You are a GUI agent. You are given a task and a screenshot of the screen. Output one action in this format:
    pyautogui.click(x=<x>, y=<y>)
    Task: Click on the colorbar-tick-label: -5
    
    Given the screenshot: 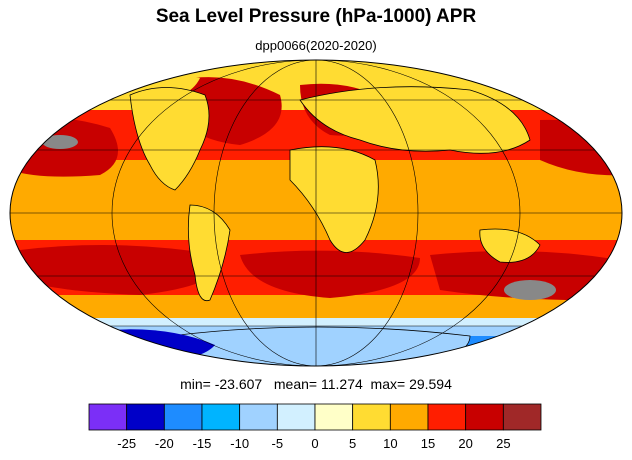 What is the action you would take?
    pyautogui.click(x=278, y=443)
    